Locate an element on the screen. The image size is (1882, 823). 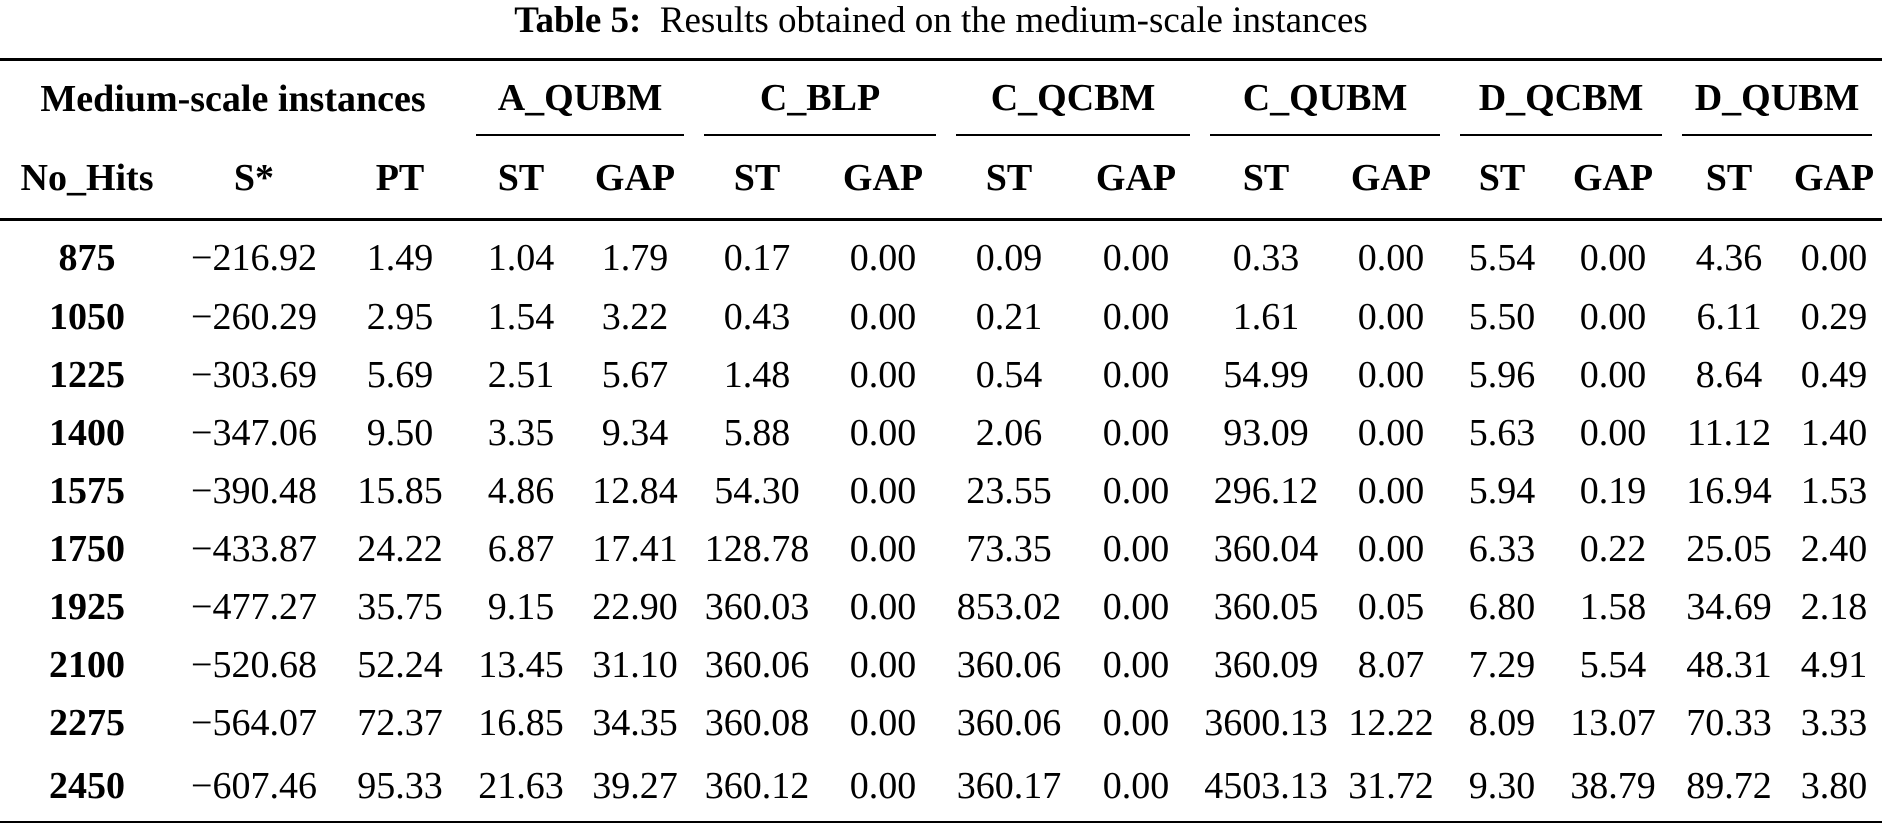
table-cell: 0.19 is located at coordinates (1613, 490).